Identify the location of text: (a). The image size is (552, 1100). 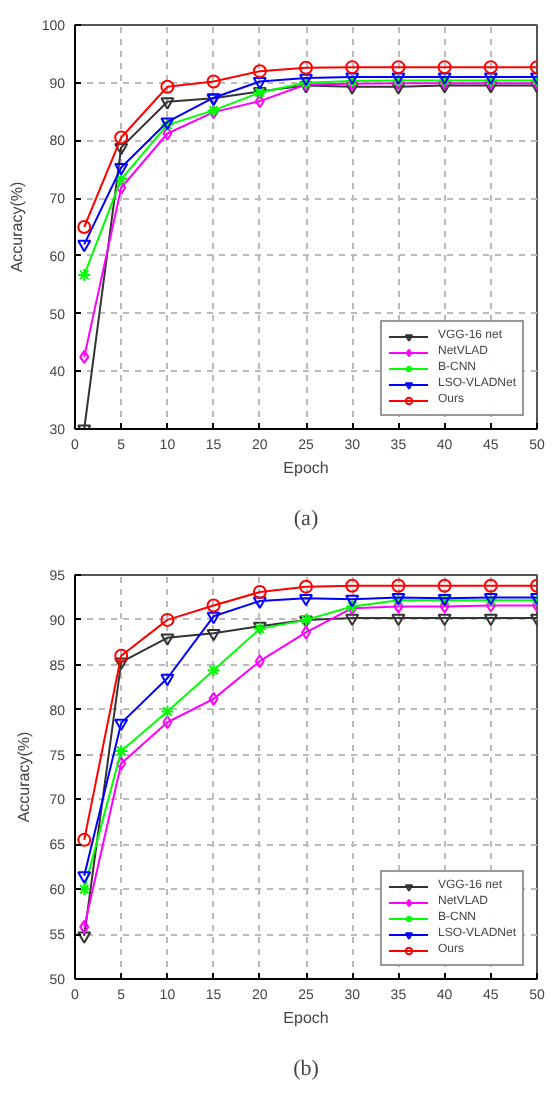
(306, 519).